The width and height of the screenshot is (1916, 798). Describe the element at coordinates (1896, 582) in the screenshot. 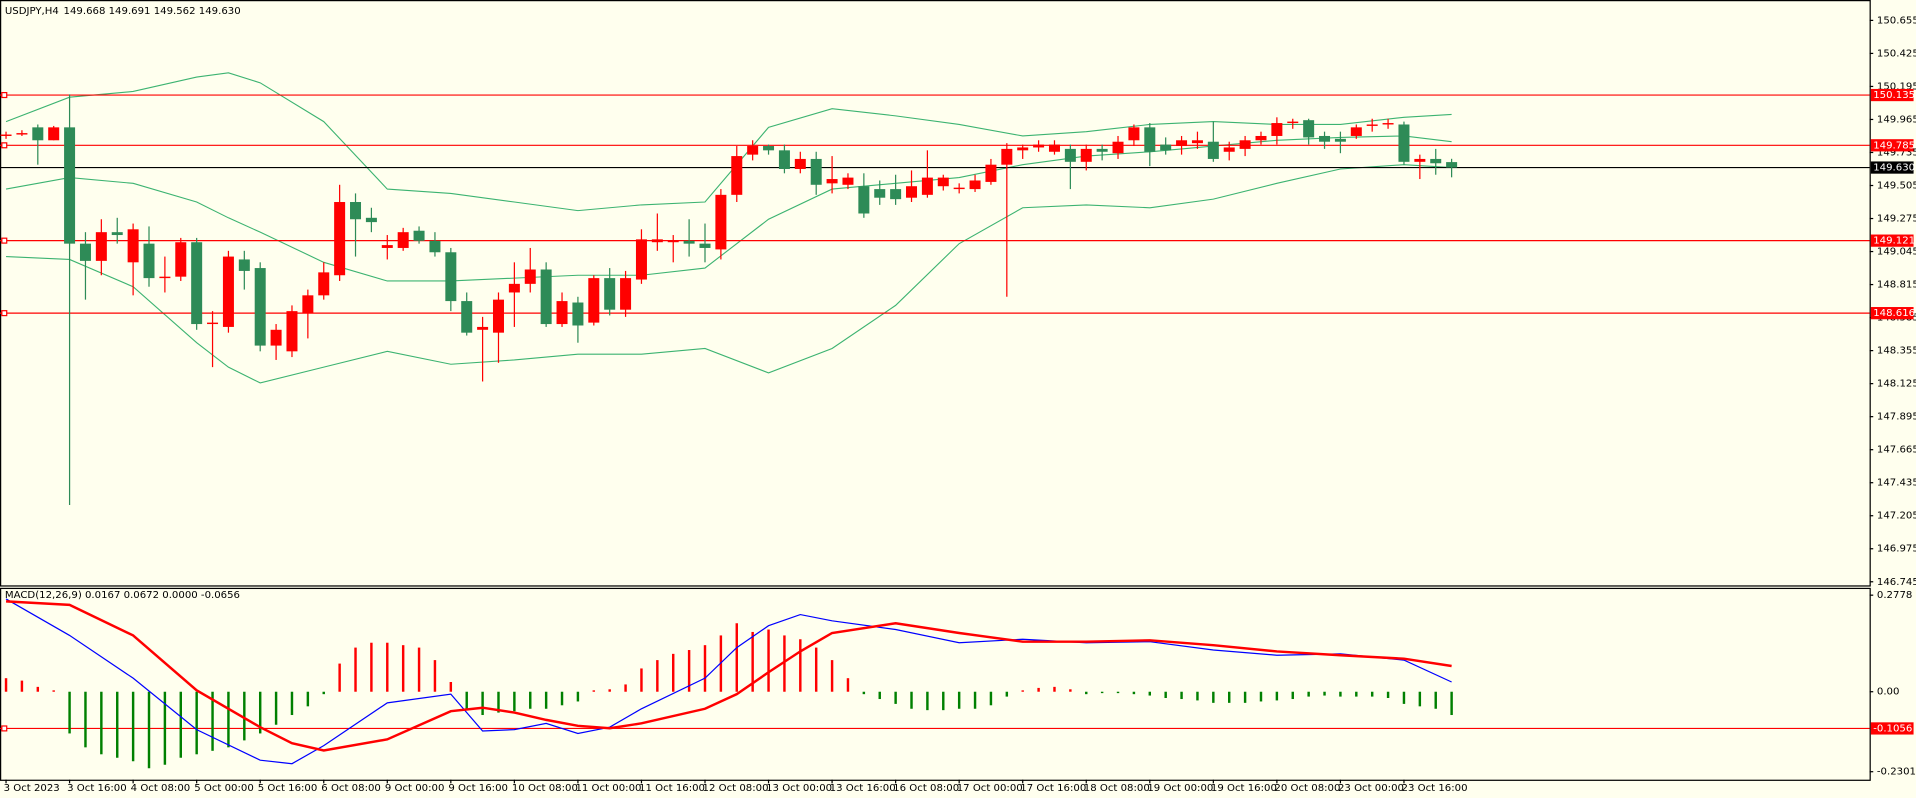

I see `y-tick-label: 146.745` at that location.